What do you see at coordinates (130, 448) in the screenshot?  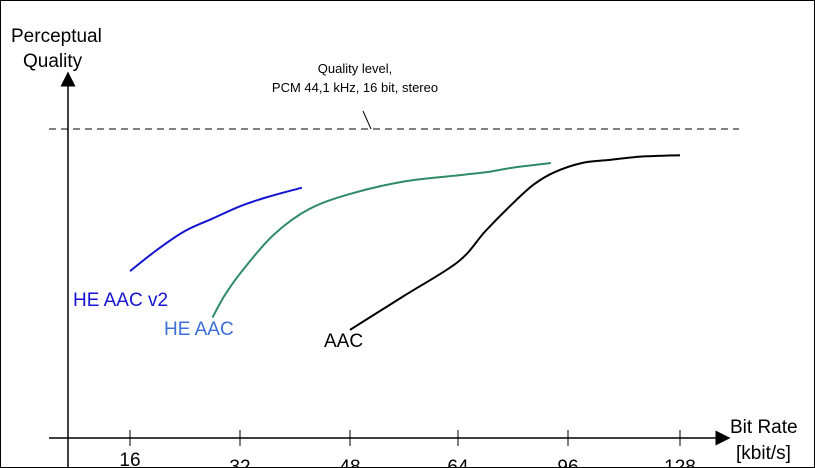 I see `x-tick-16: 16` at bounding box center [130, 448].